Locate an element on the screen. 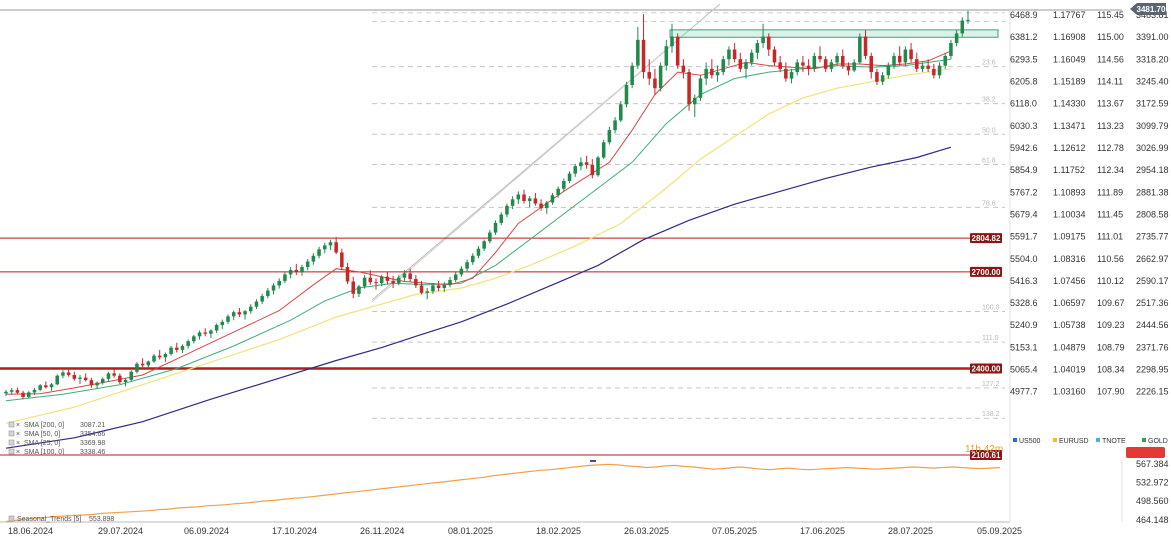 This screenshot has height=547, width=1171. channel-lower-line is located at coordinates (525, 171).